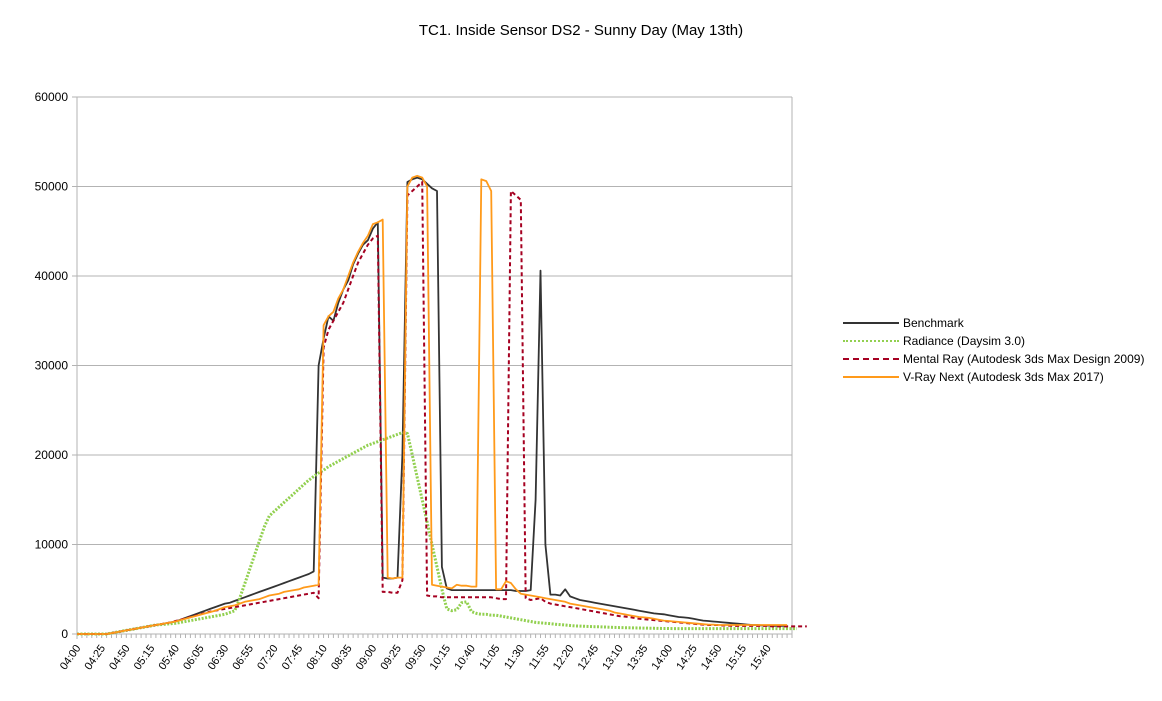 The image size is (1162, 701). I want to click on x-tick-label: 05:15, so click(145, 657).